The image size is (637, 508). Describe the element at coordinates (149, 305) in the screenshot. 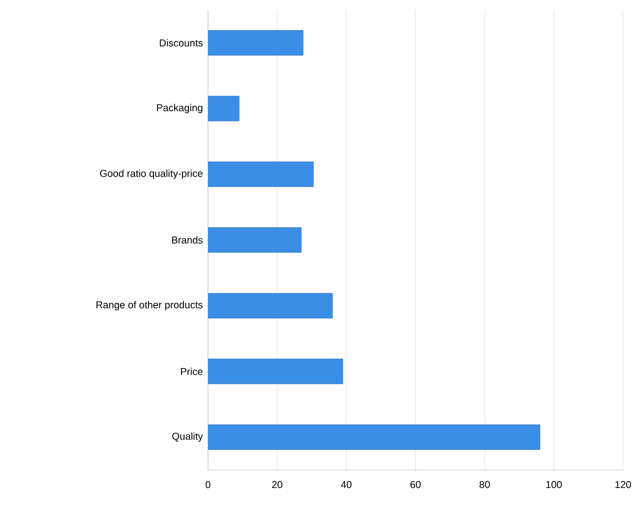

I see `y-tick-label: Range of other products` at that location.